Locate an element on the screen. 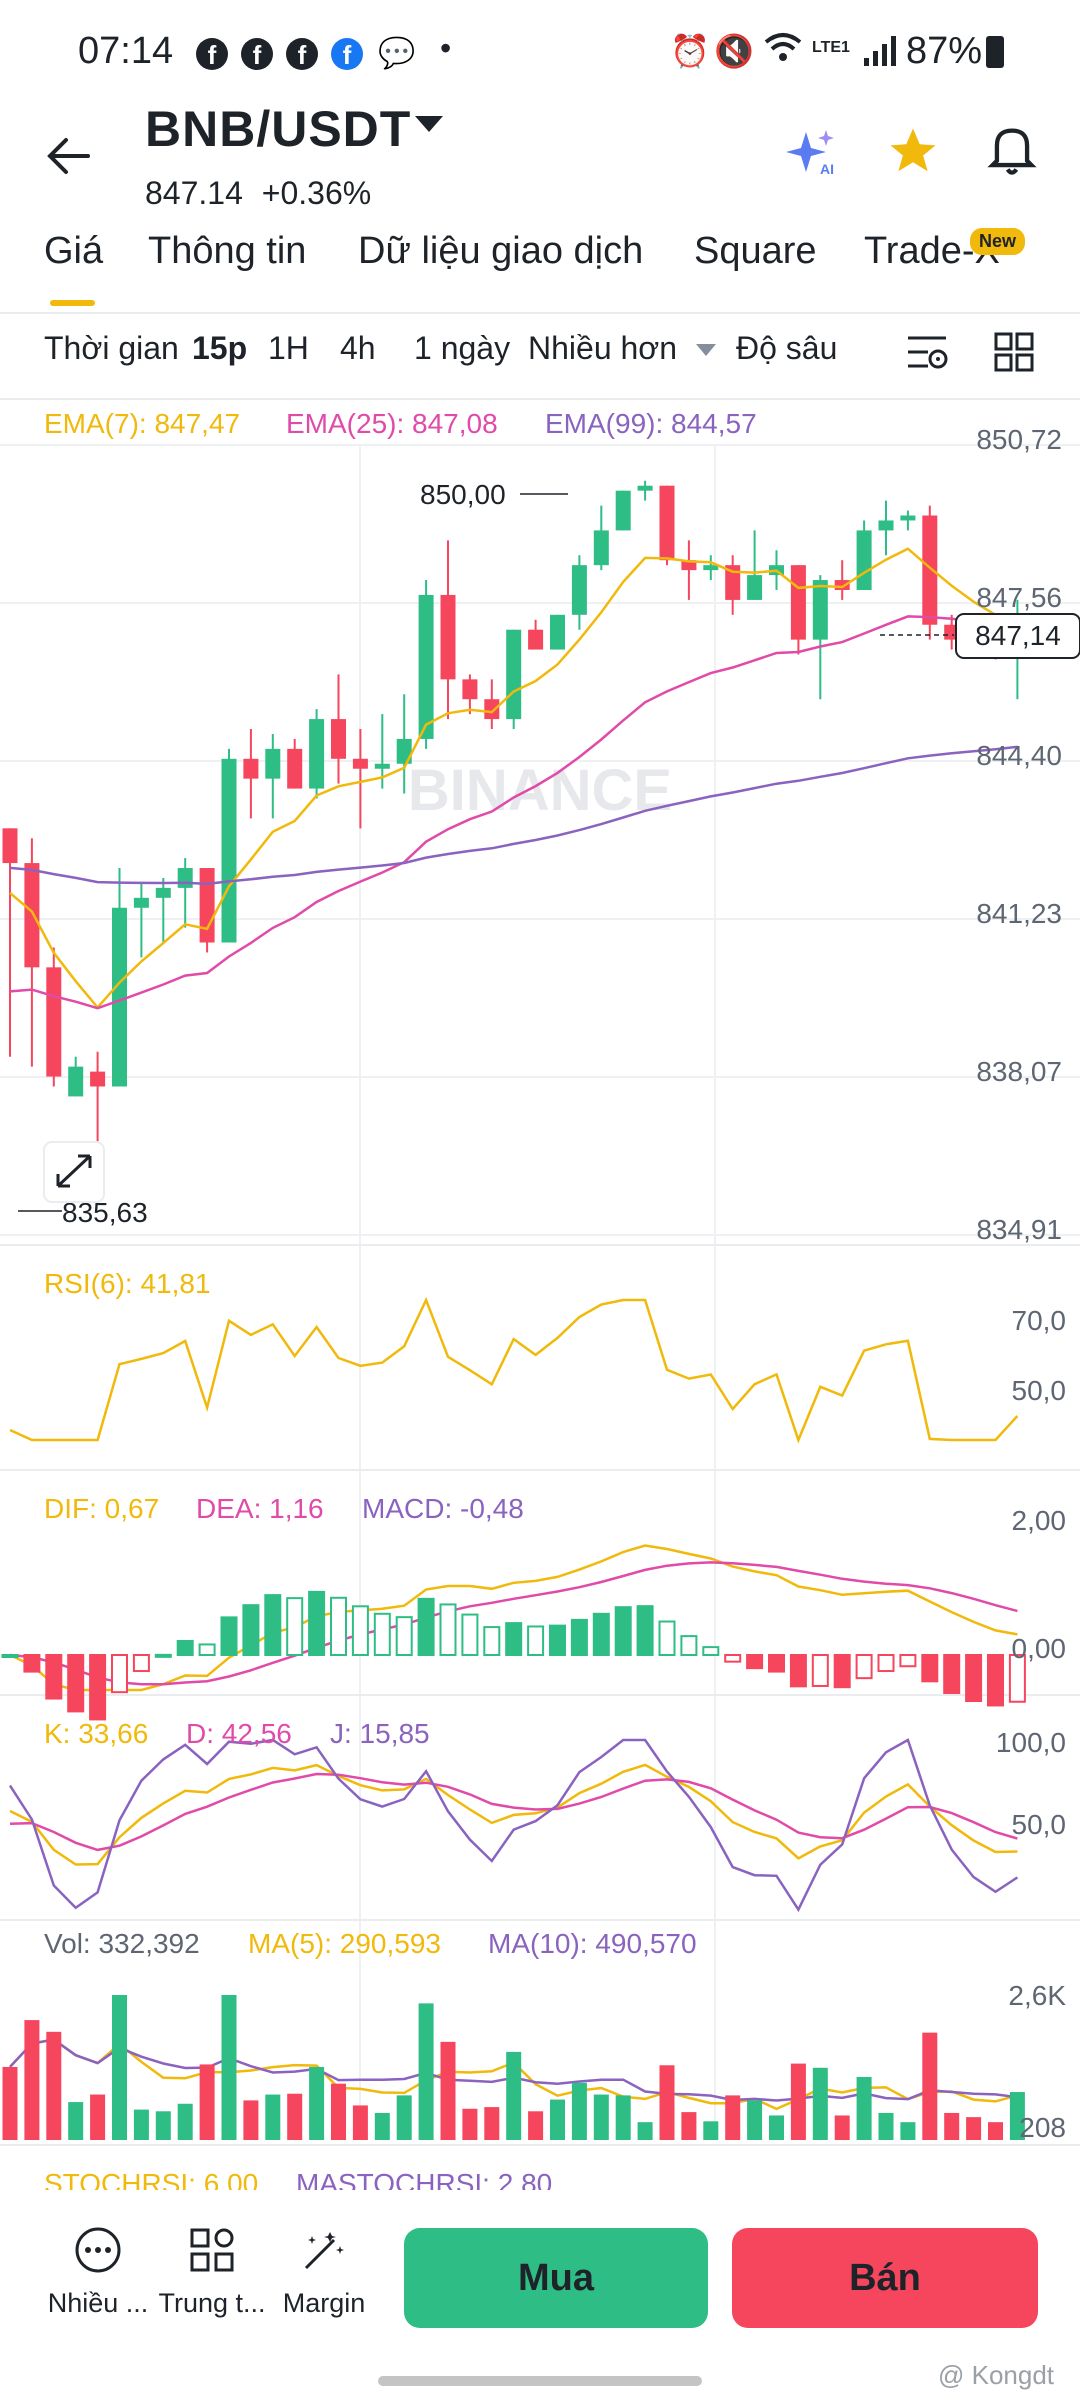 This screenshot has width=1080, height=2400. expand-chart-button is located at coordinates (74, 1172).